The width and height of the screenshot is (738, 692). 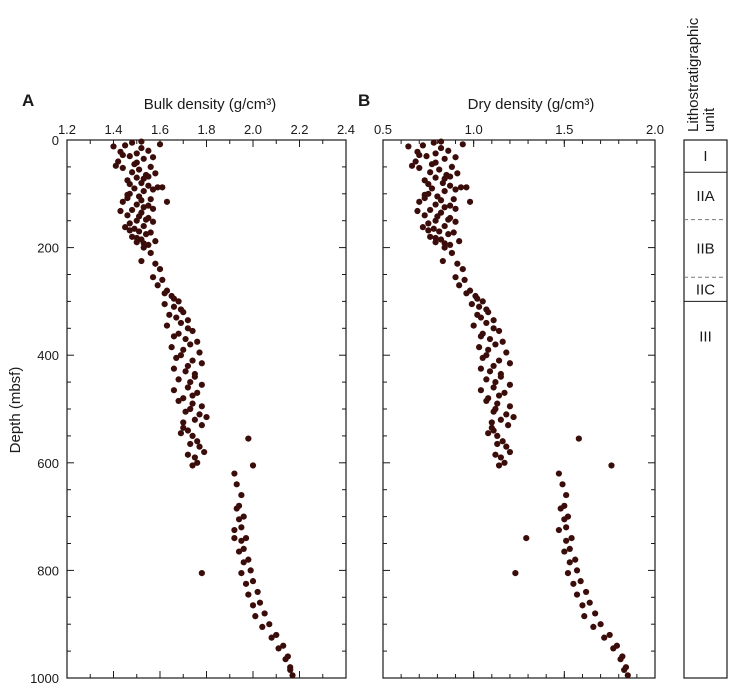 I want to click on y-tick-label: 800, so click(x=48, y=570).